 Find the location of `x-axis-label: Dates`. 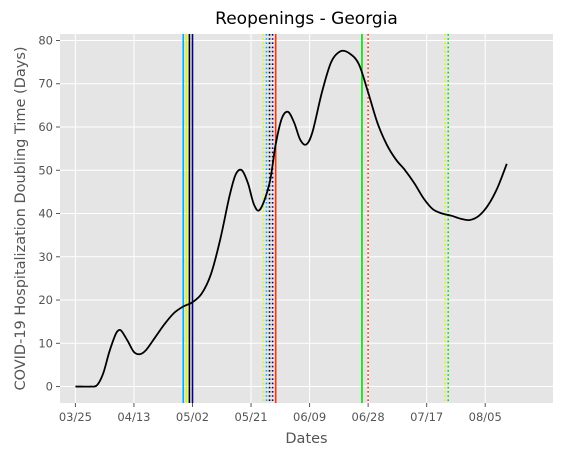

x-axis-label: Dates is located at coordinates (306, 439).